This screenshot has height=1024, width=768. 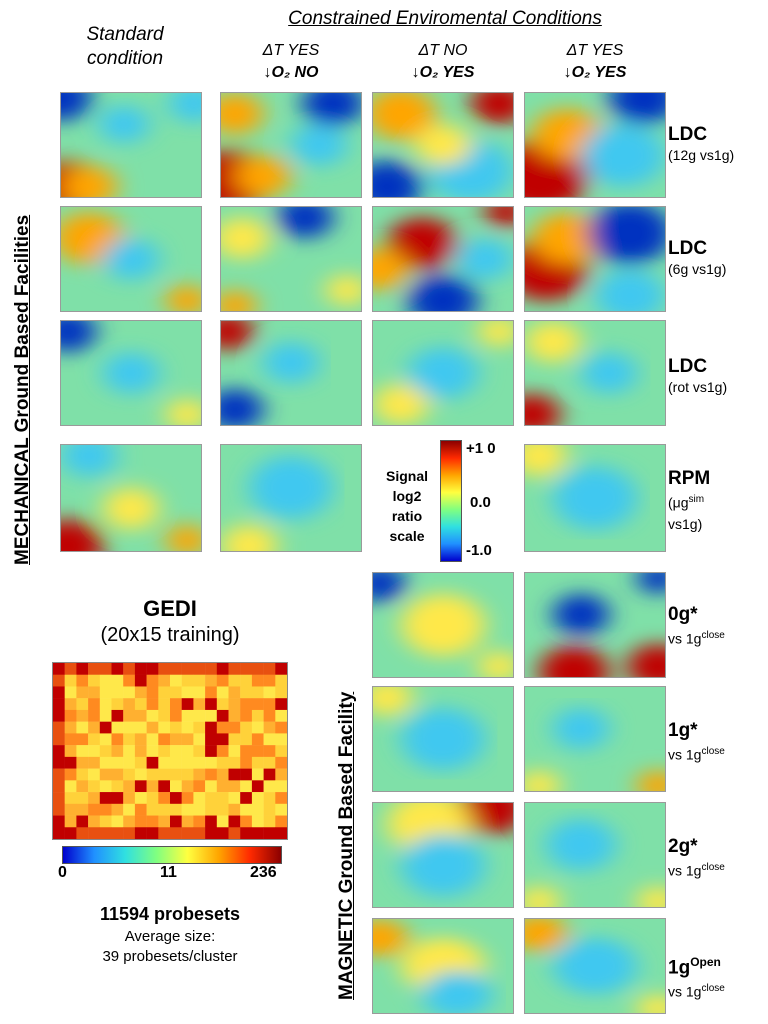 I want to click on row-label-1g-open-sup: close, so click(x=713, y=989).